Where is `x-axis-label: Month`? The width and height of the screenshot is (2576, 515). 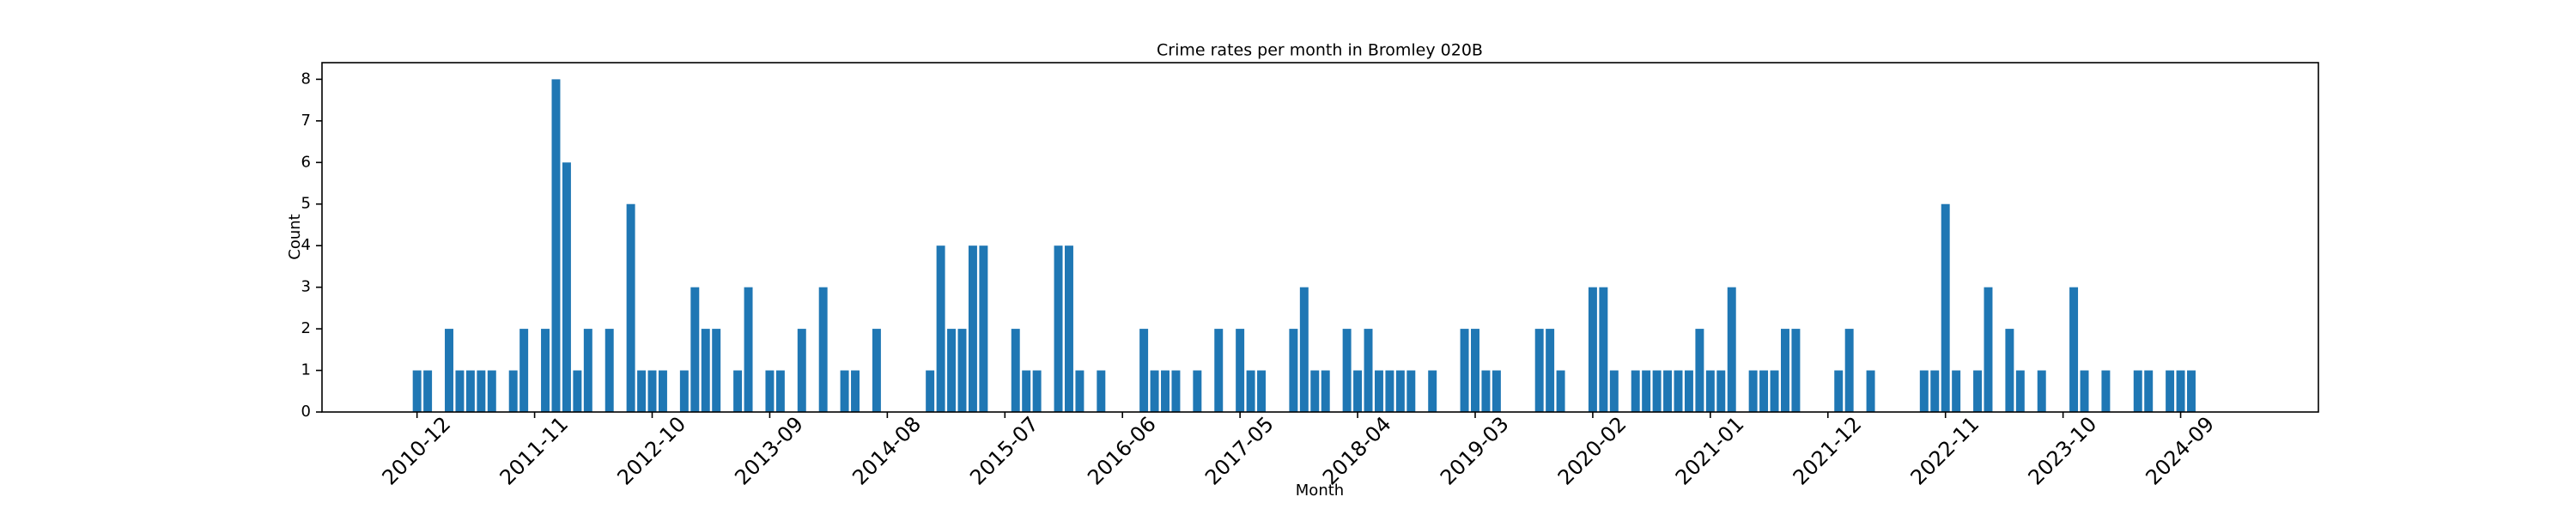 x-axis-label: Month is located at coordinates (1320, 491).